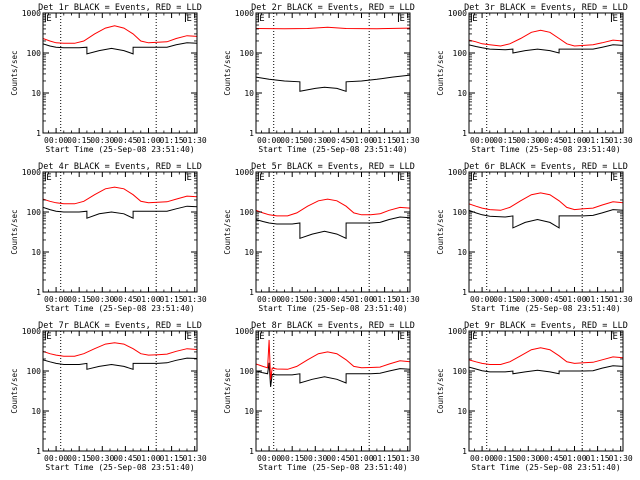 This screenshot has height=480, width=640. What do you see at coordinates (333, 8) in the screenshot?
I see `chart-title: Det 2r BLACK = Events, RED = LLD` at bounding box center [333, 8].